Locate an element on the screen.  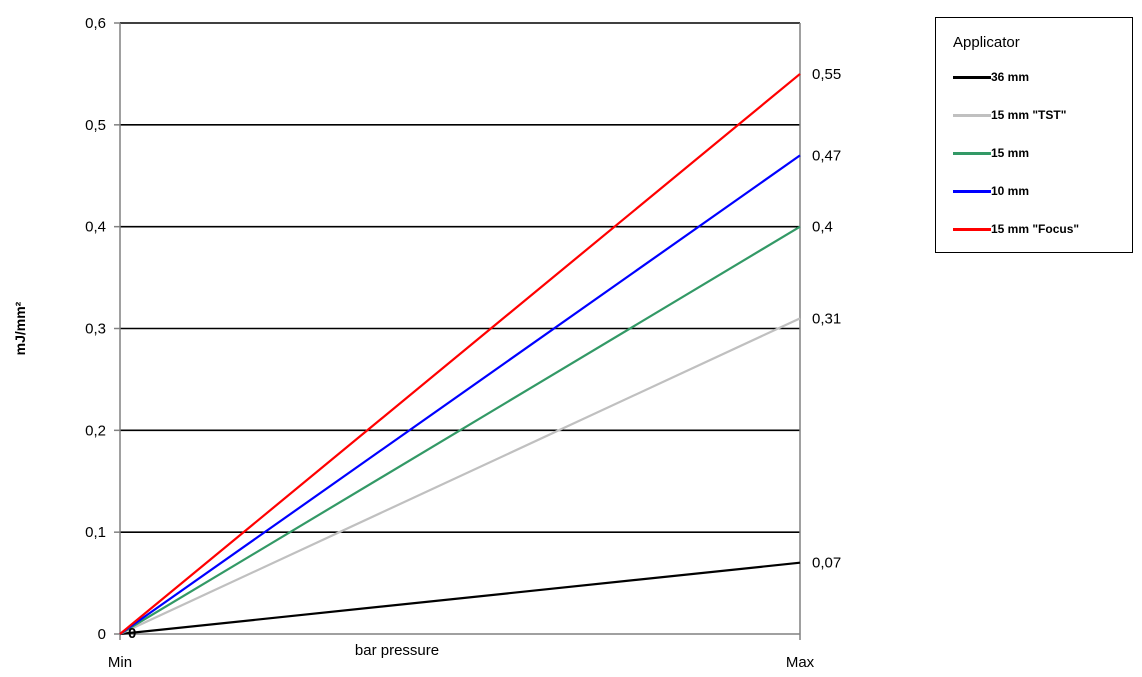
end-value-label: 0,47 is located at coordinates (826, 155).